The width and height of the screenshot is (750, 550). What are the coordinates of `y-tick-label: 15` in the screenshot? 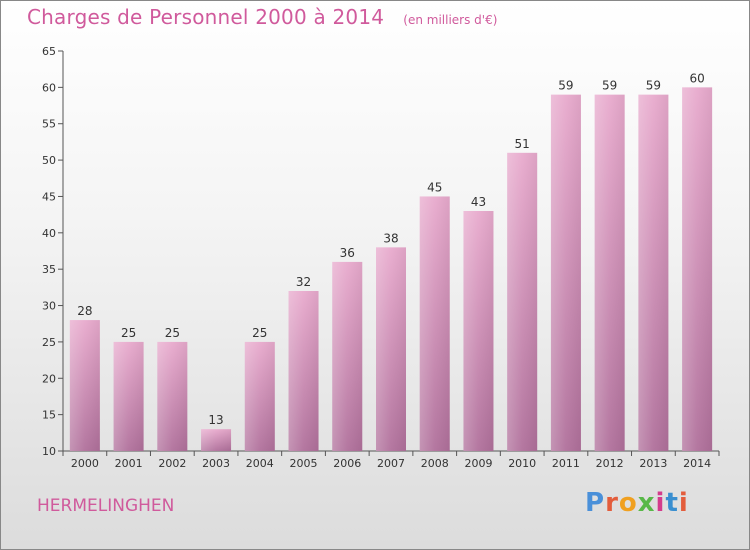 It's located at (49, 415).